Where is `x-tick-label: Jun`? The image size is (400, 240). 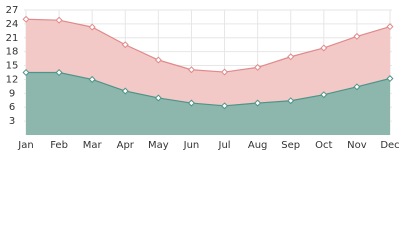
x-tick-label: Jun is located at coordinates (191, 145).